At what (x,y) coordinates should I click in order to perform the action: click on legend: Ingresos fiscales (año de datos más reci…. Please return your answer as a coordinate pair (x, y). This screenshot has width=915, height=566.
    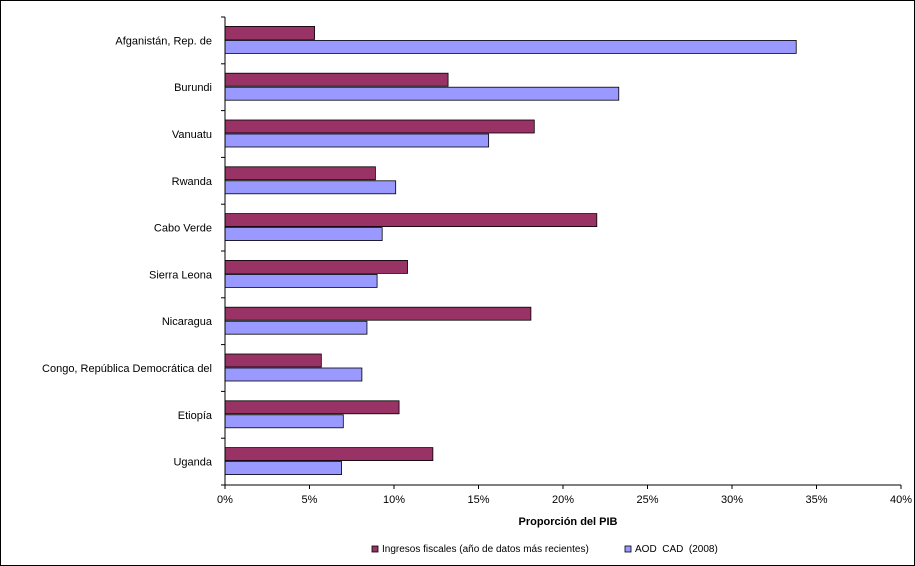
    Looking at the image, I should click on (544, 549).